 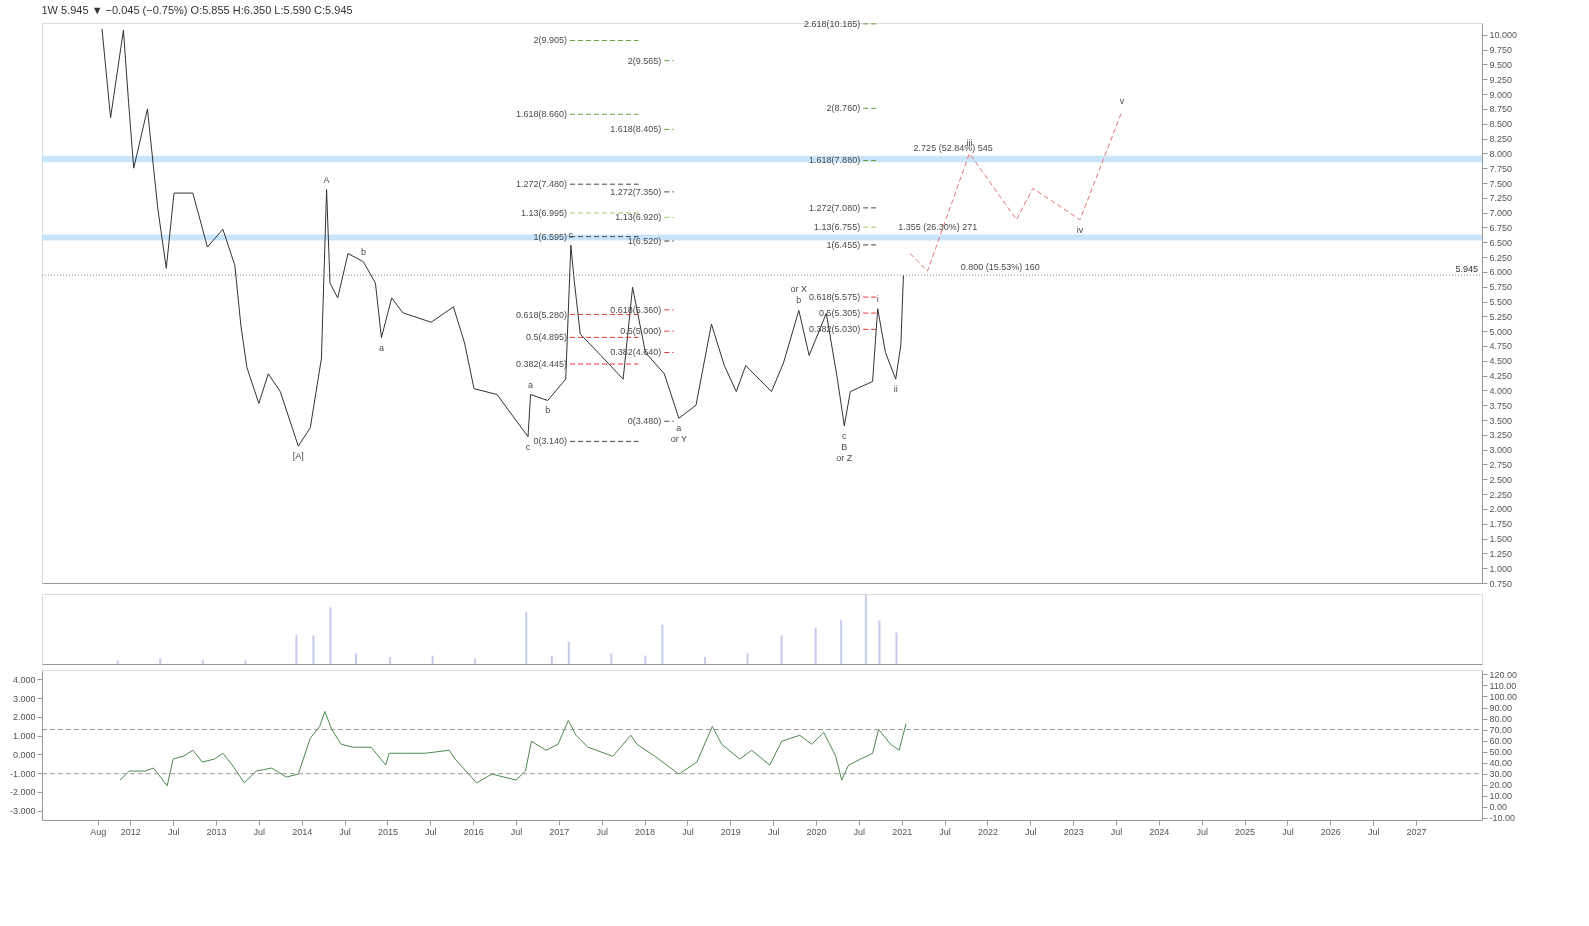 What do you see at coordinates (559, 831) in the screenshot?
I see `x-tick-label: 2017` at bounding box center [559, 831].